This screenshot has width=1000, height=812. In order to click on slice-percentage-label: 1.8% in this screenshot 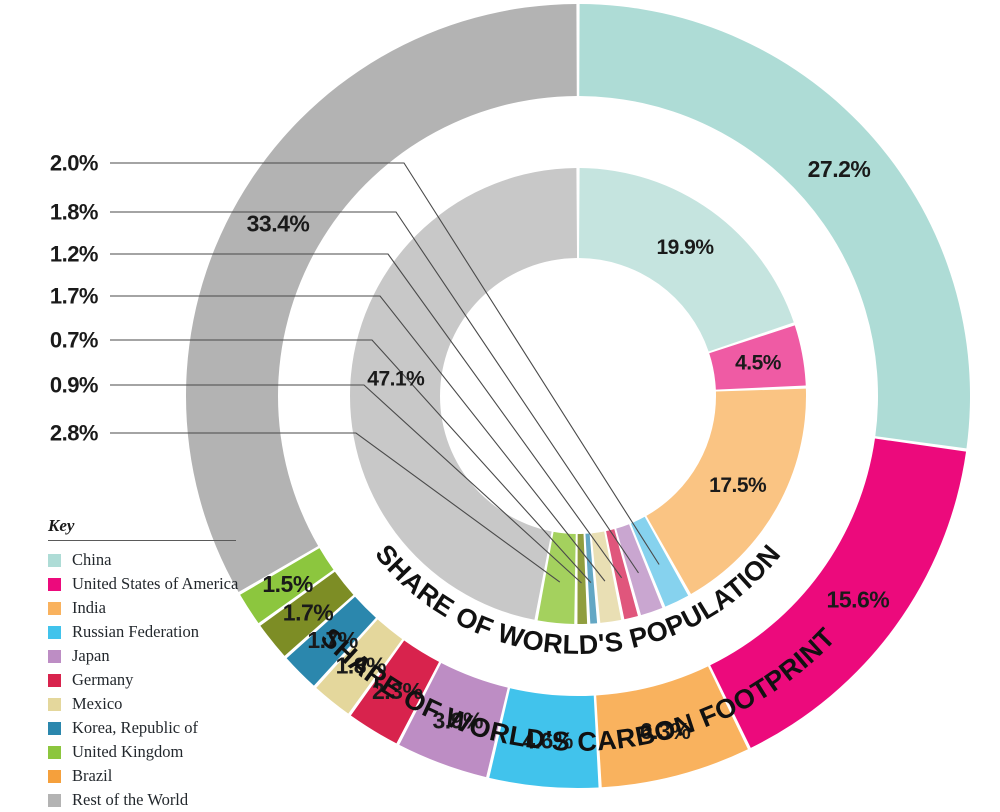, I will do `click(361, 665)`.